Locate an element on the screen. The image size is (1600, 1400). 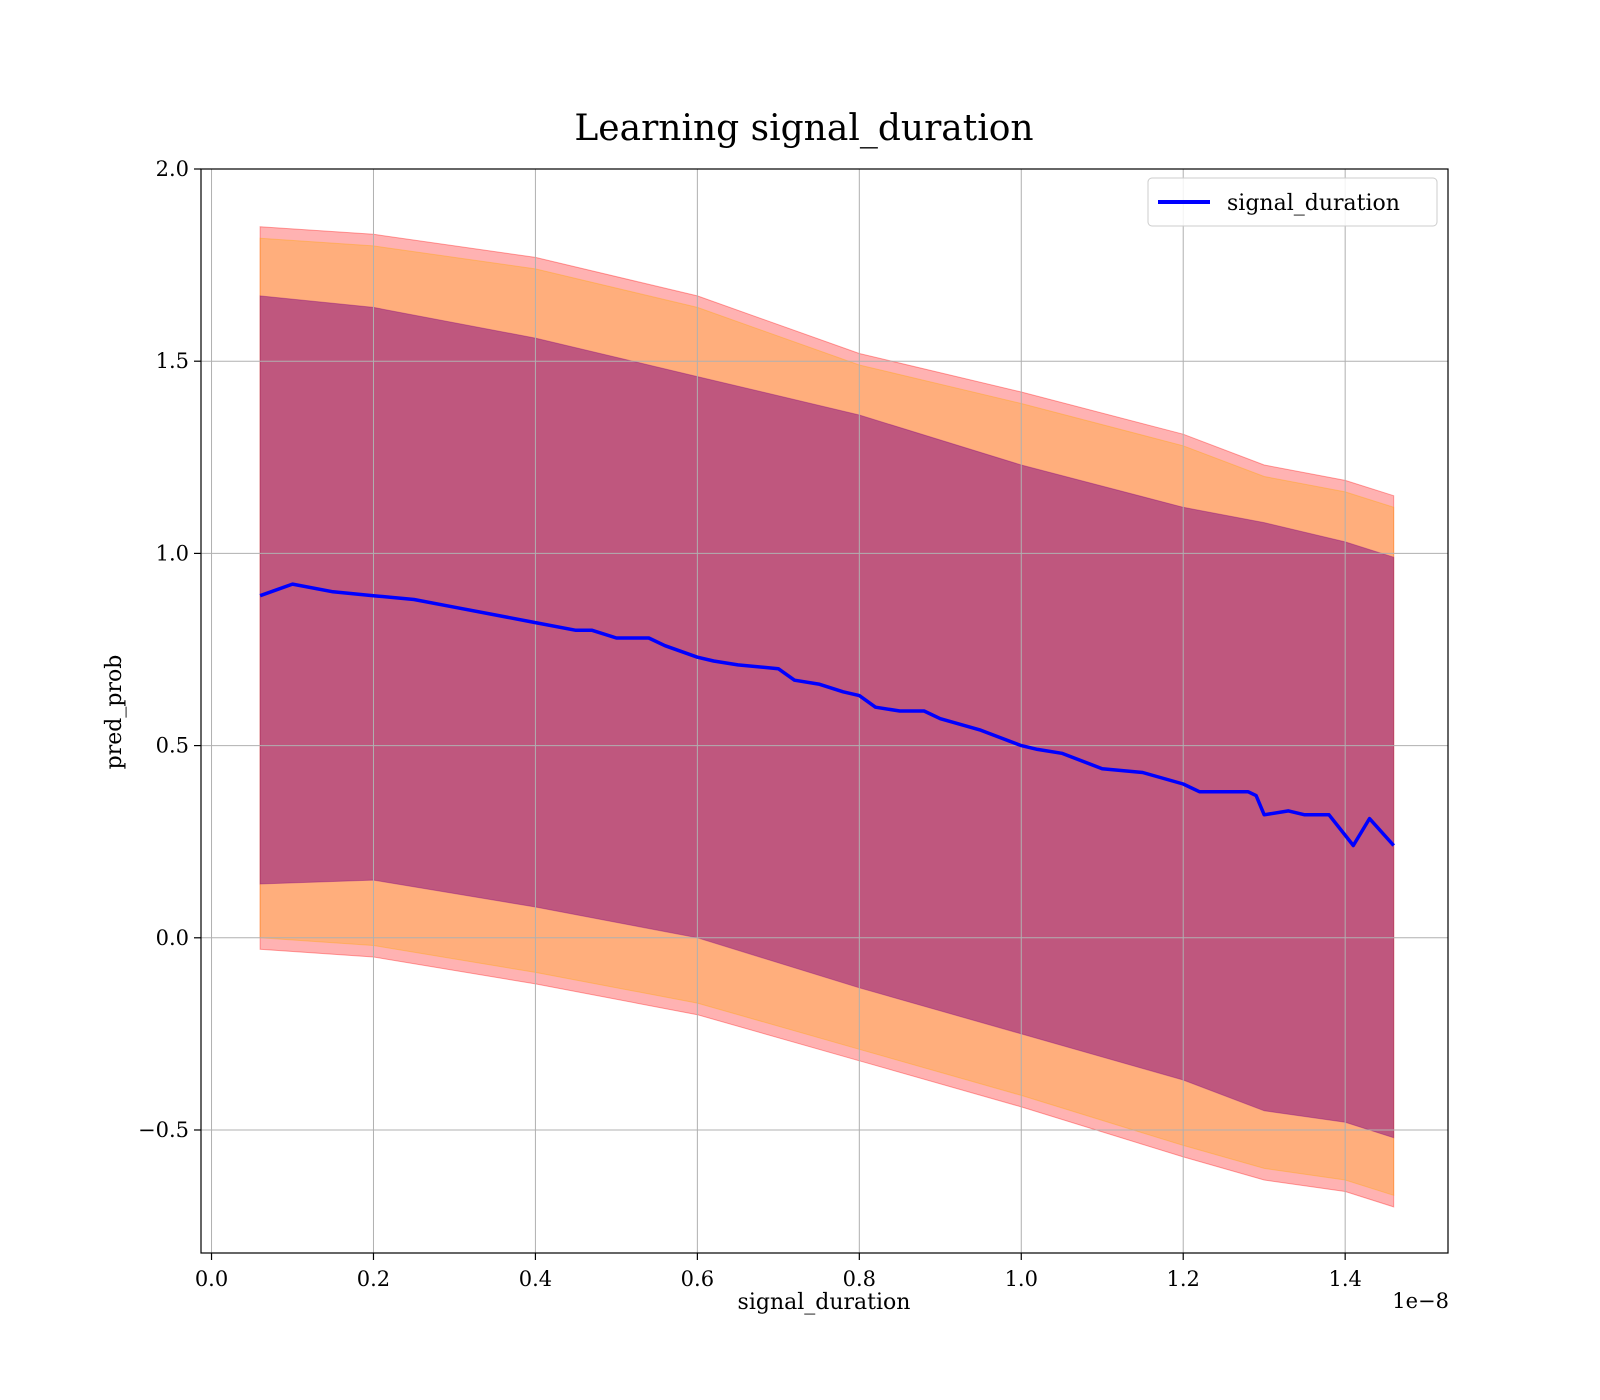
y-tick-label: 1.5 is located at coordinates (172, 361).